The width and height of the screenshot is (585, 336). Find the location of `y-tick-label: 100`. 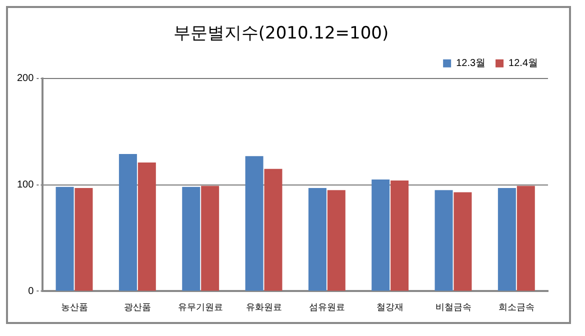

y-tick-label: 100 is located at coordinates (25, 185).